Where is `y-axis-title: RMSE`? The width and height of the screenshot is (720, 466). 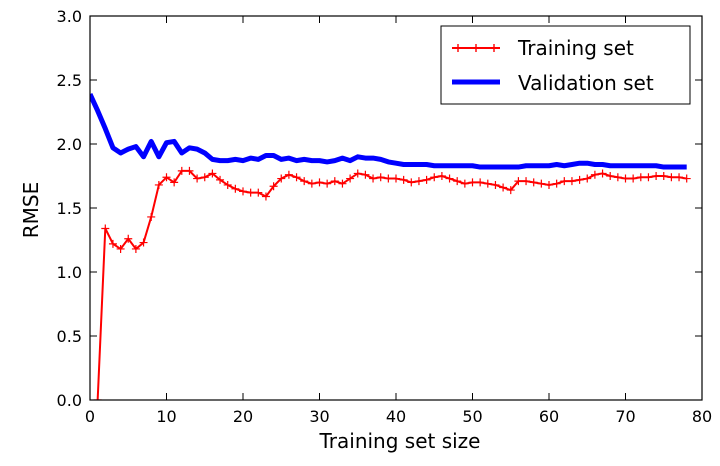
y-axis-title: RMSE is located at coordinates (31, 210).